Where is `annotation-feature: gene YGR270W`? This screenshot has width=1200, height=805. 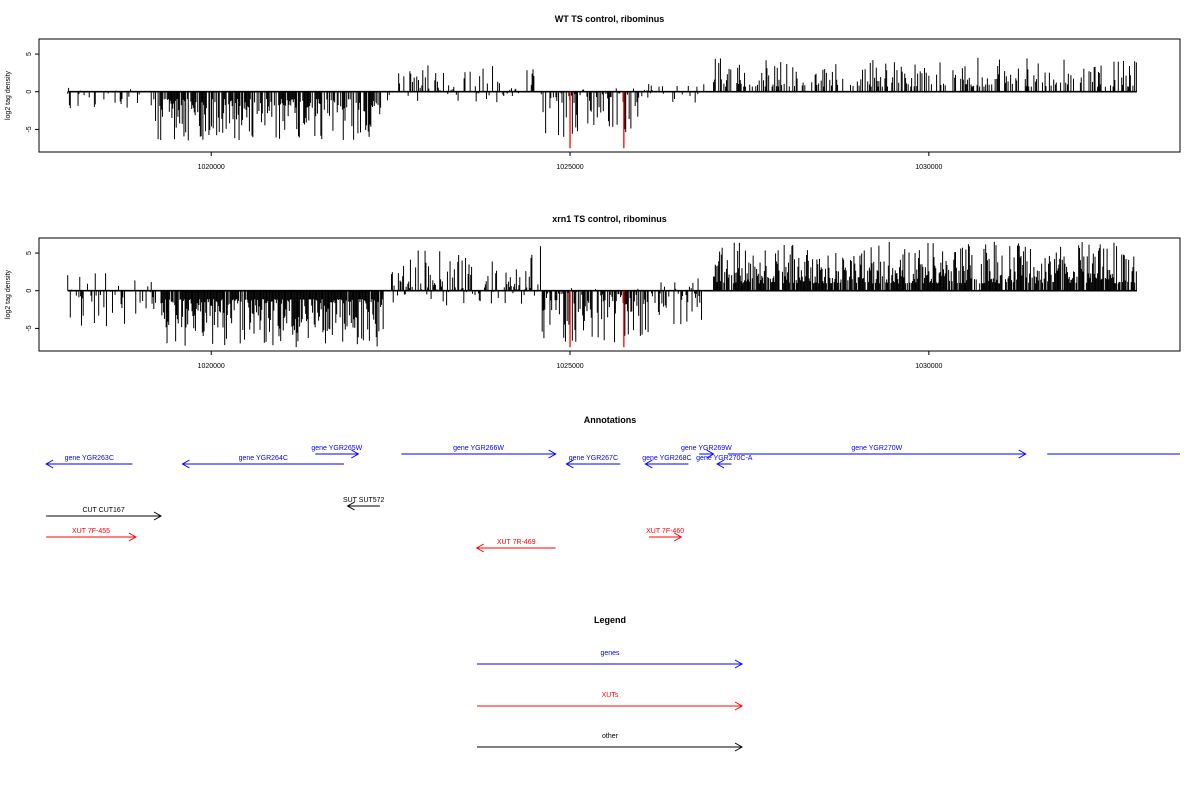
annotation-feature: gene YGR270W is located at coordinates (877, 452).